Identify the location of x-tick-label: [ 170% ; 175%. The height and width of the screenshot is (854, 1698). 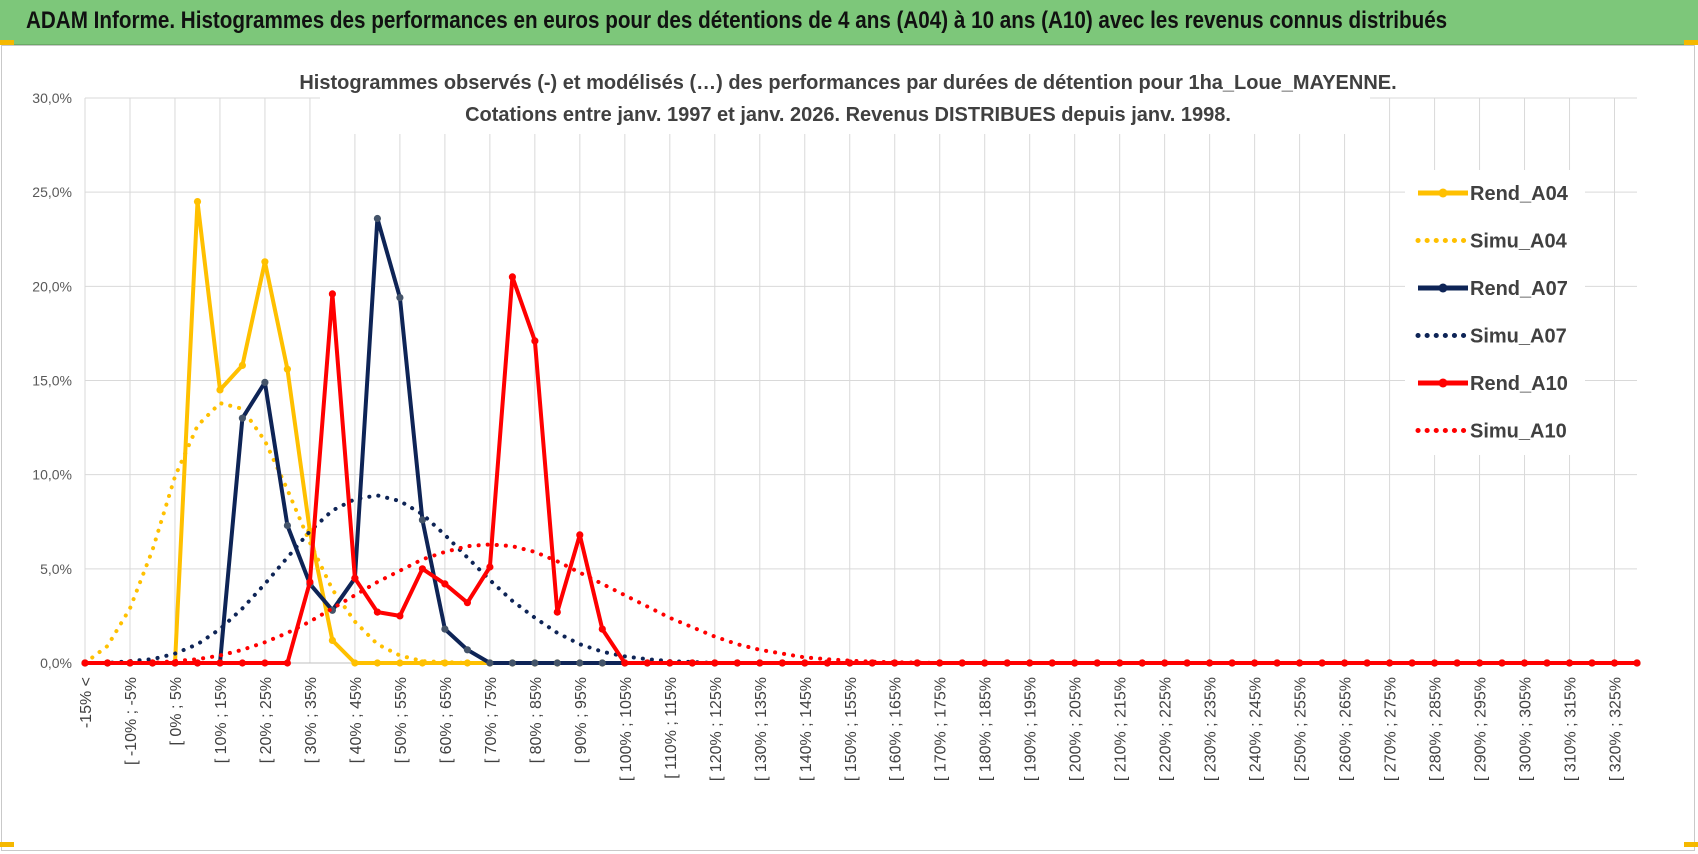
(941, 729).